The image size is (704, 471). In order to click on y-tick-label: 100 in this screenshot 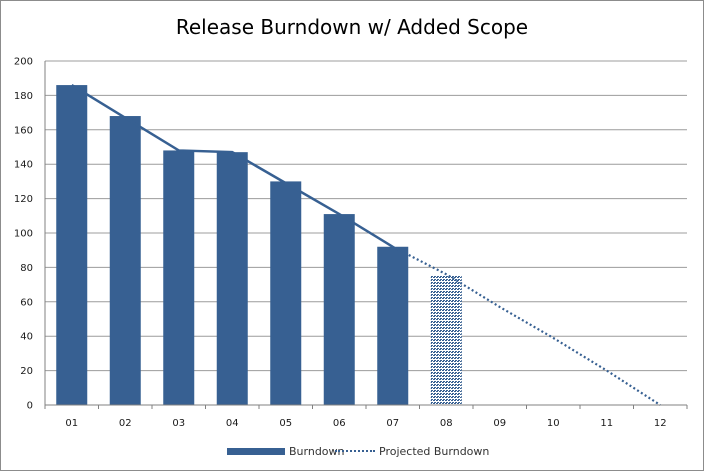, I will do `click(23, 234)`.